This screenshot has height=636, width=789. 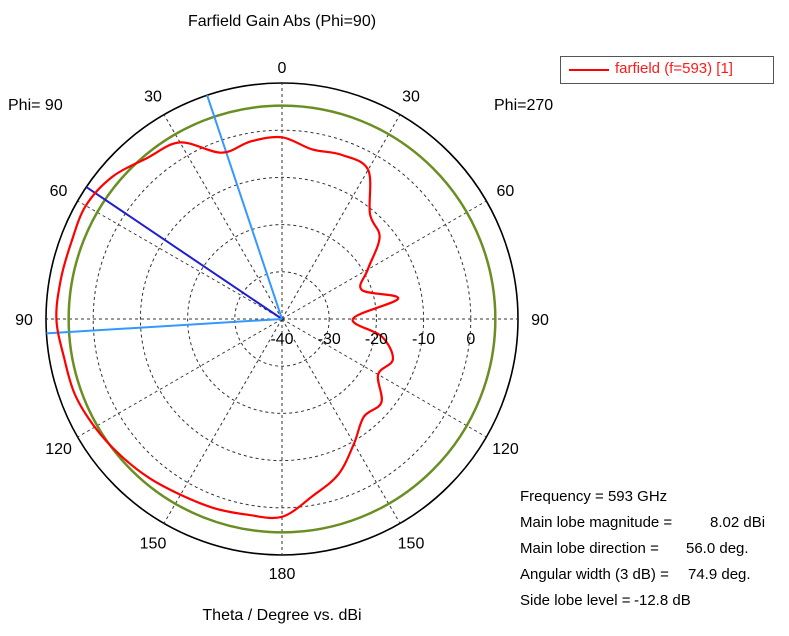 I want to click on grid-circle, so click(x=282, y=319).